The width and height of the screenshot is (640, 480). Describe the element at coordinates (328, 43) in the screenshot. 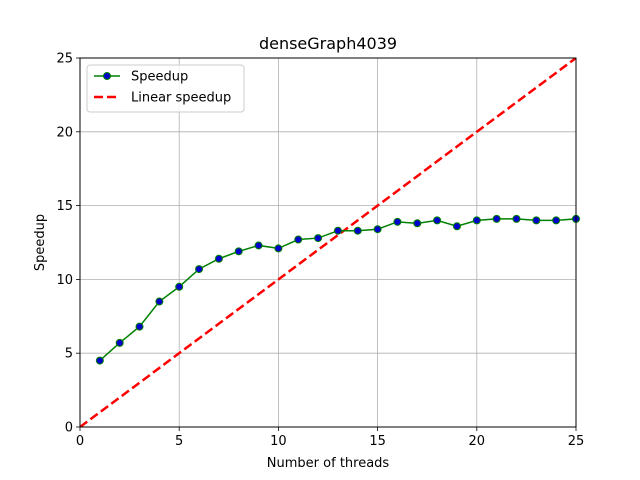

I see `chart-title: denseGraph4039` at that location.